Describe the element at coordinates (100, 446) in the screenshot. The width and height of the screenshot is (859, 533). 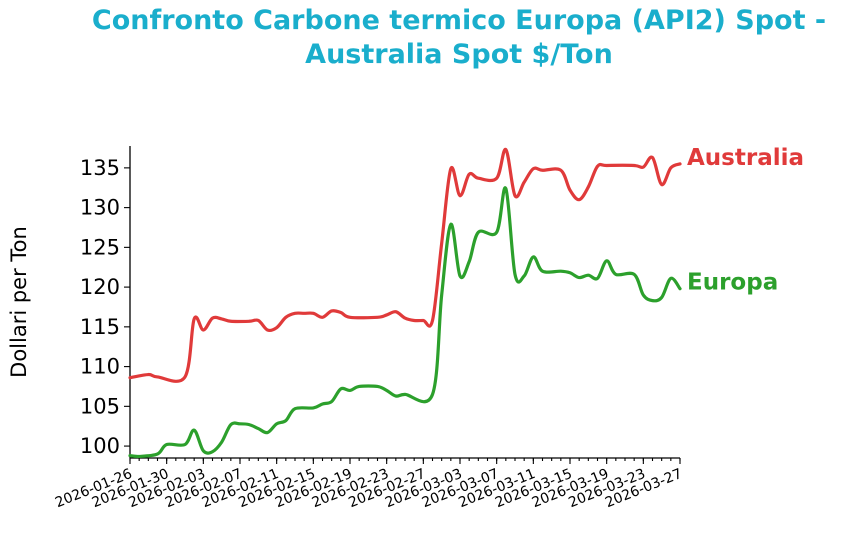
I see `y-tick-label: 100` at that location.